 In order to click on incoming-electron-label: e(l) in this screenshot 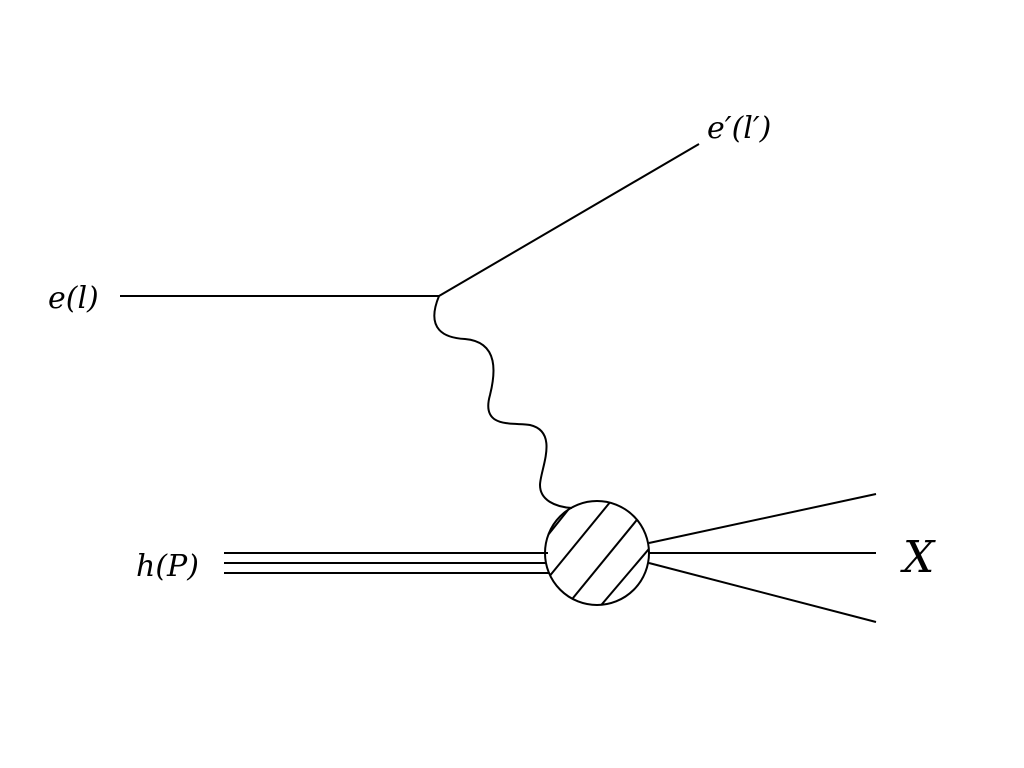, I will do `click(73, 298)`.